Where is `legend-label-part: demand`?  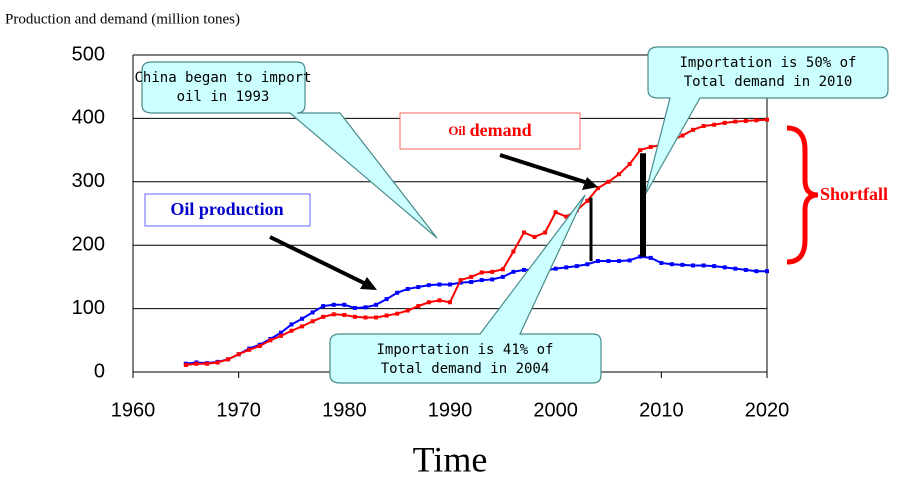 legend-label-part: demand is located at coordinates (501, 130).